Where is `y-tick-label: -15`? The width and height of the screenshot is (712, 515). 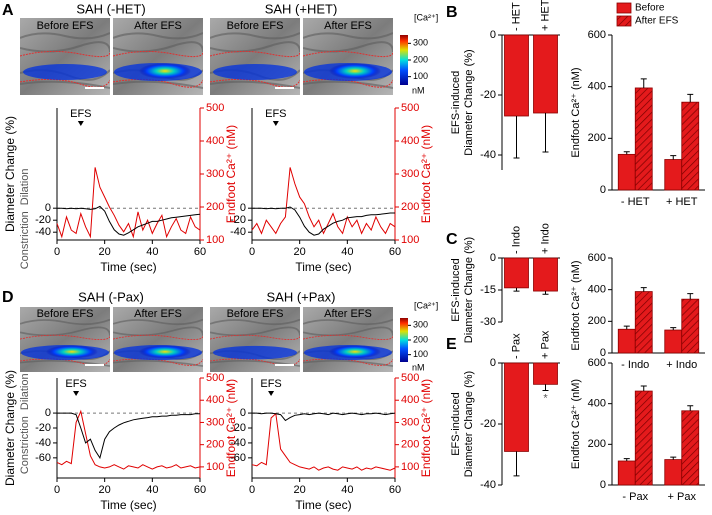
y-tick-label: -15 is located at coordinates (488, 290).